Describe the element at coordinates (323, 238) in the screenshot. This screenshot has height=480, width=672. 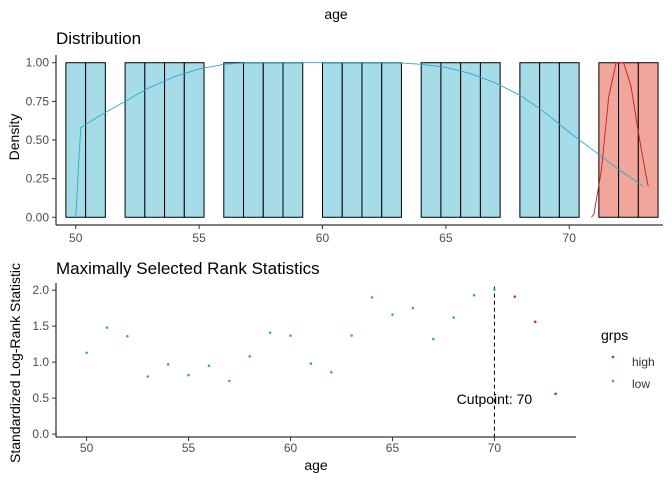
I see `distribution-x-tick-label: 60` at that location.